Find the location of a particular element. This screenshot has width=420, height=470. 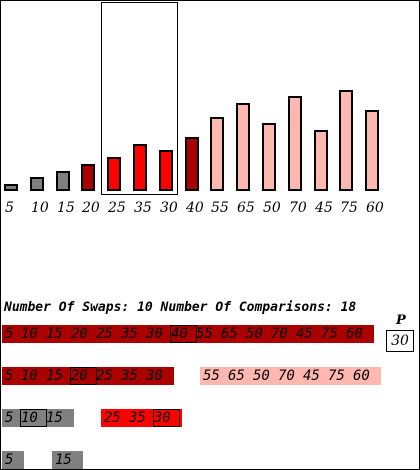

pivot-label: P is located at coordinates (401, 320).